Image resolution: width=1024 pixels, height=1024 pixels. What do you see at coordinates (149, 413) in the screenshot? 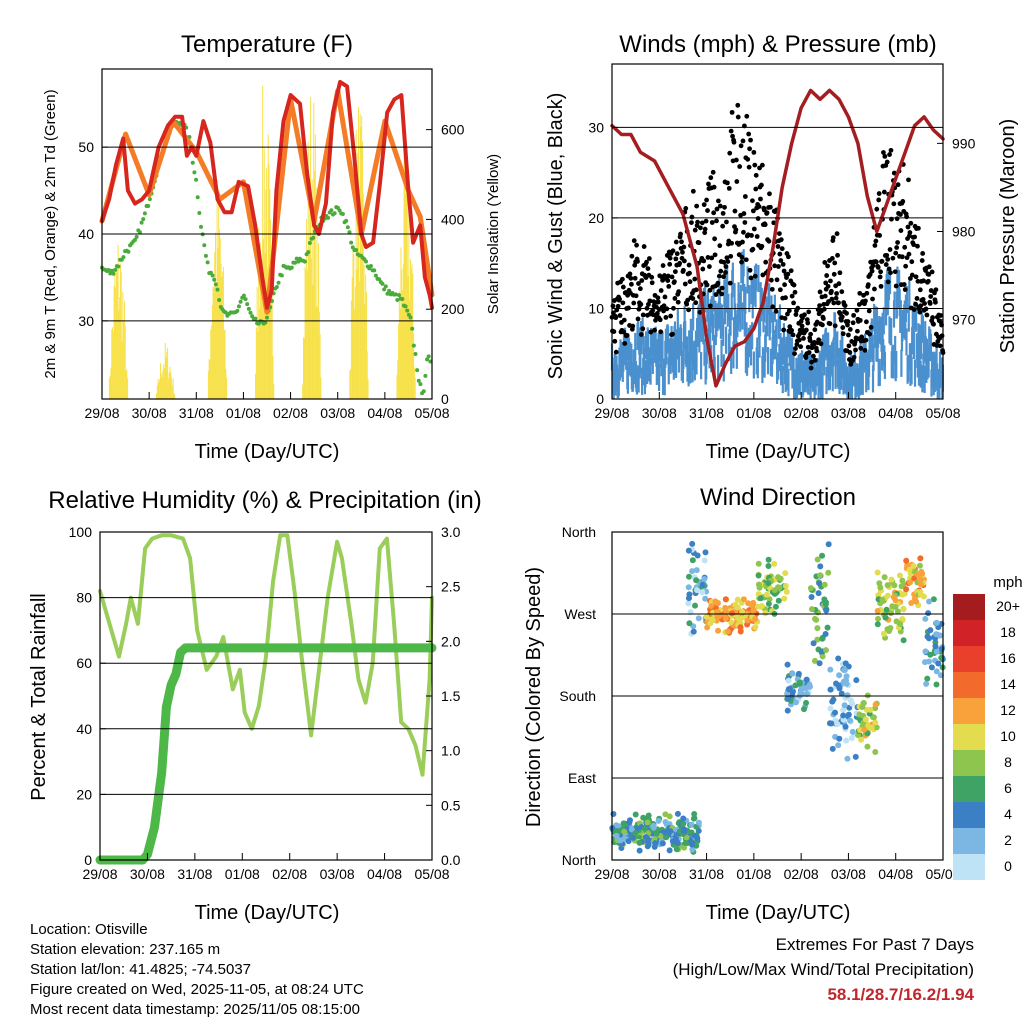
I see `temperature-xtick-label: 30/08` at bounding box center [149, 413].